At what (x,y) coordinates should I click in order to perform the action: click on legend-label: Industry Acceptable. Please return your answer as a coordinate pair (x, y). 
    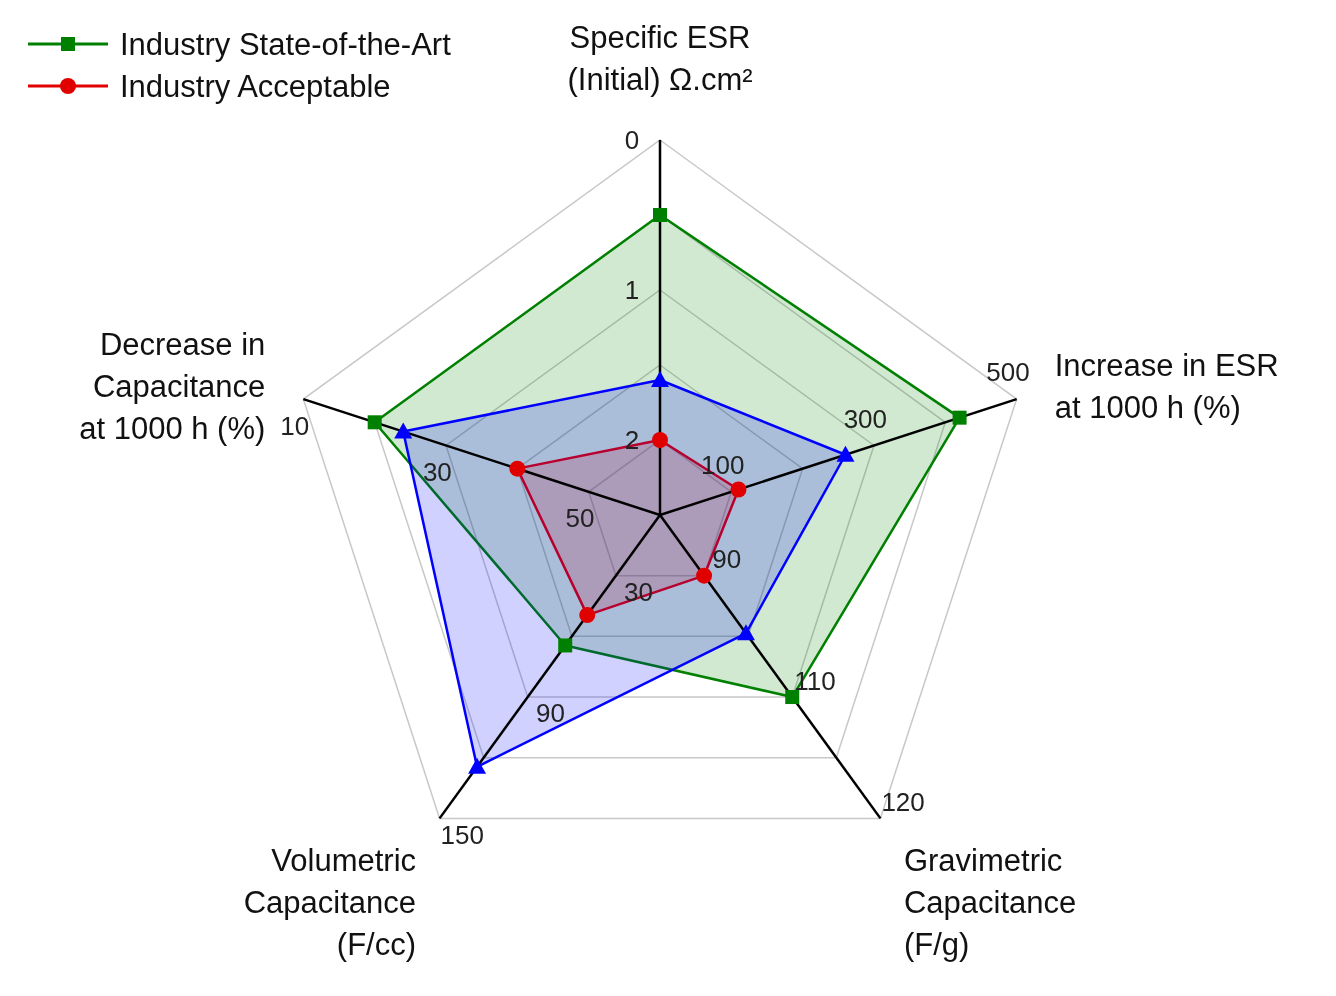
    Looking at the image, I should click on (255, 86).